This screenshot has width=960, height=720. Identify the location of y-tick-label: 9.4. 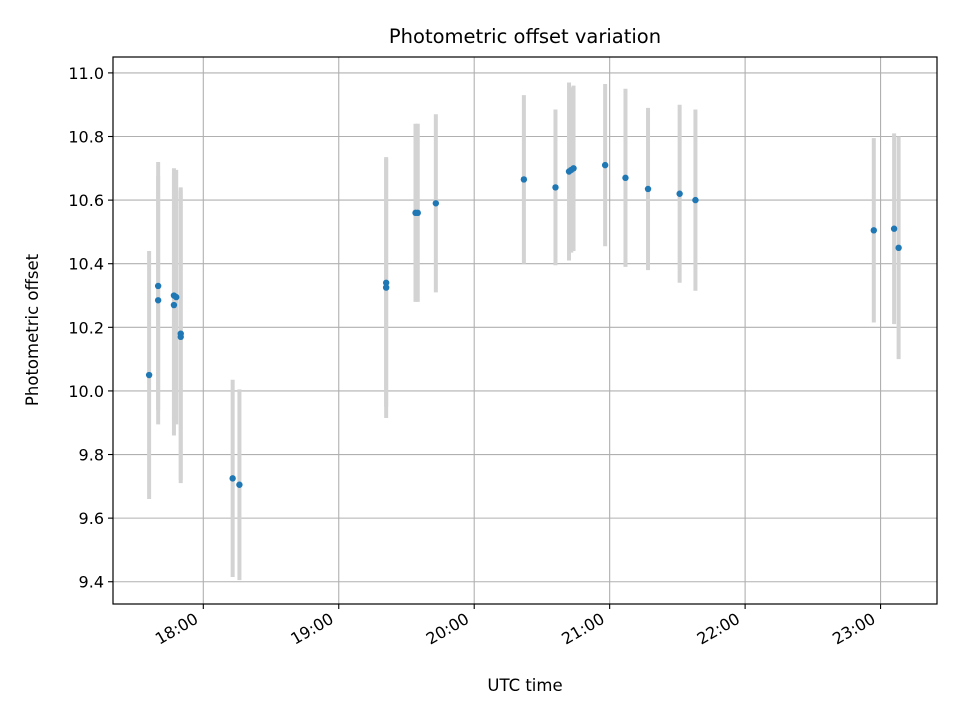
(91, 582).